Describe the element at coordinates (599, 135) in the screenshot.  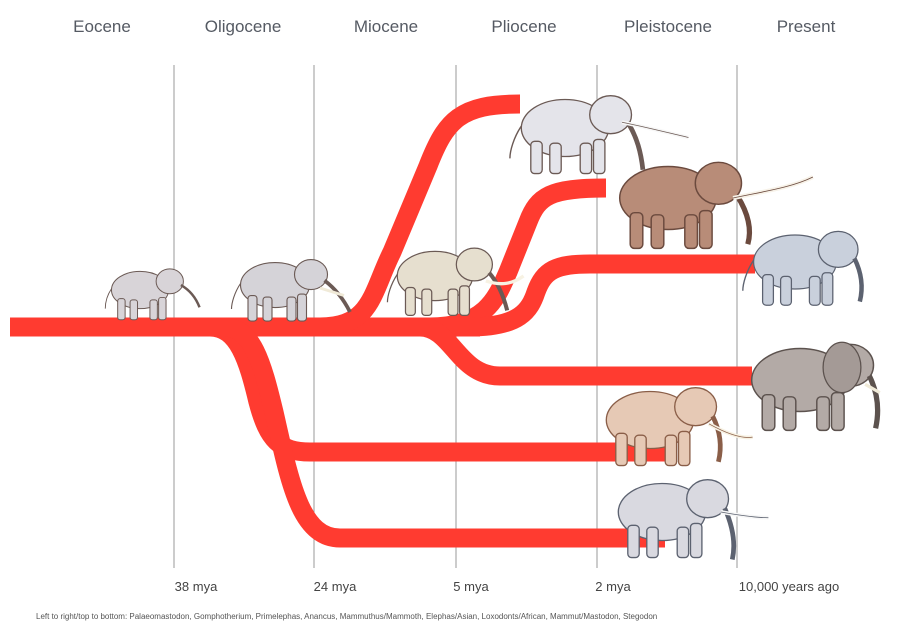
I see `anancus-icon` at that location.